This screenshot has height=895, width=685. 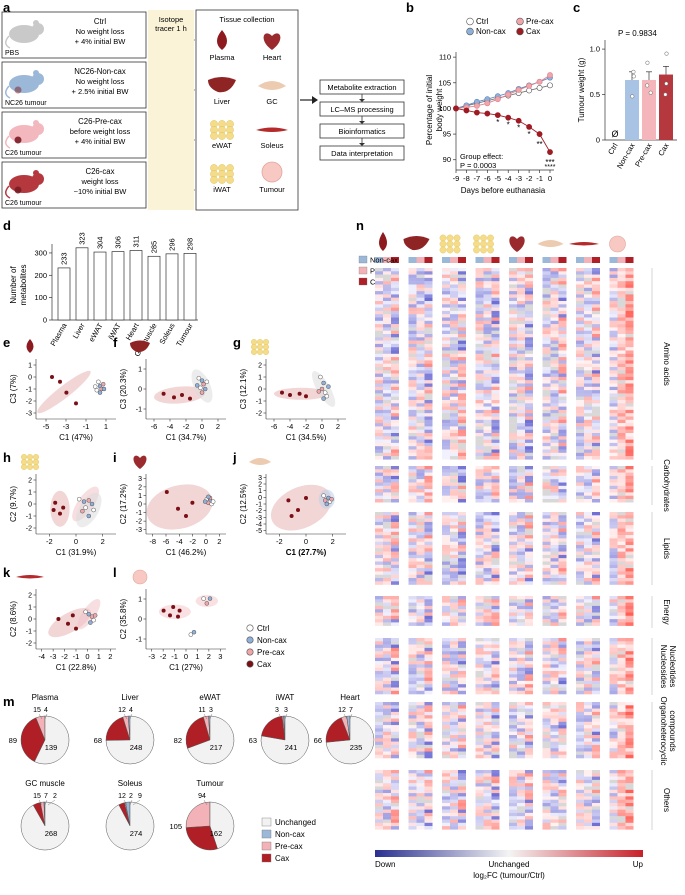 I want to click on b-legend-label: Pre-cax, so click(x=540, y=21).